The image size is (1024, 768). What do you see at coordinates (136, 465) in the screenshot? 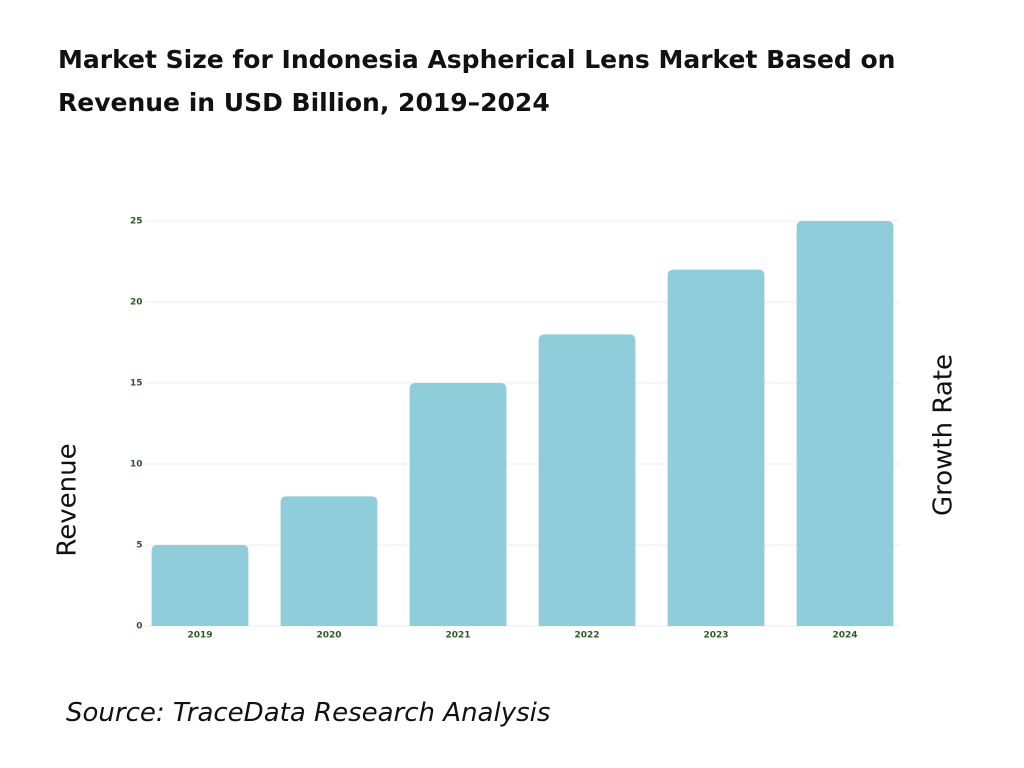
I see `y-tick-label: 10` at bounding box center [136, 465].